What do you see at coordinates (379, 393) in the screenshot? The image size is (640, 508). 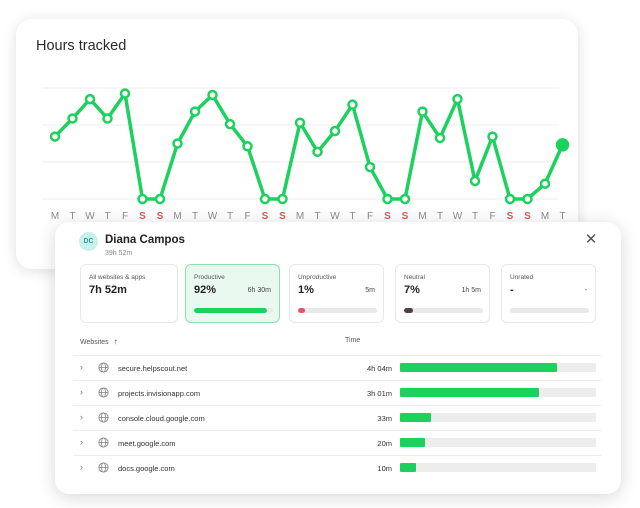 I see `website-time: 3h 01m` at bounding box center [379, 393].